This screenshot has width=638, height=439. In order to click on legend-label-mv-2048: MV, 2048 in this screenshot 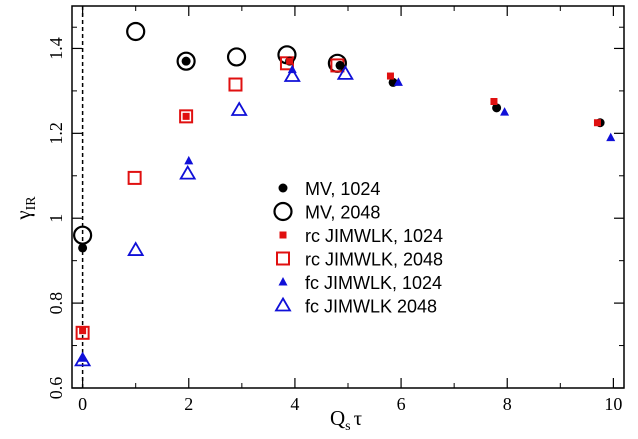, I will do `click(342, 213)`.